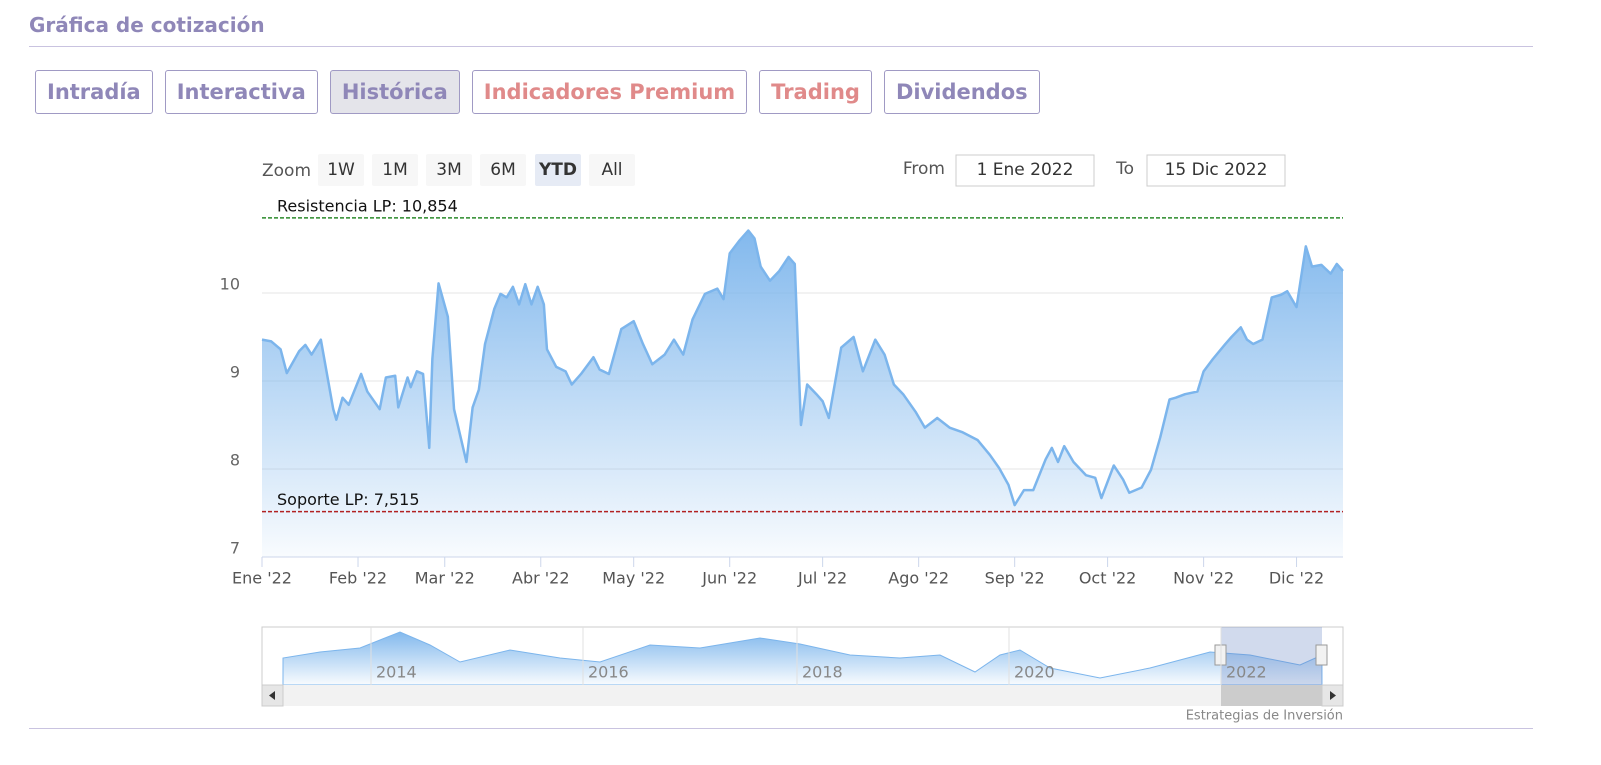  I want to click on y-tick-label: 7, so click(235, 548).